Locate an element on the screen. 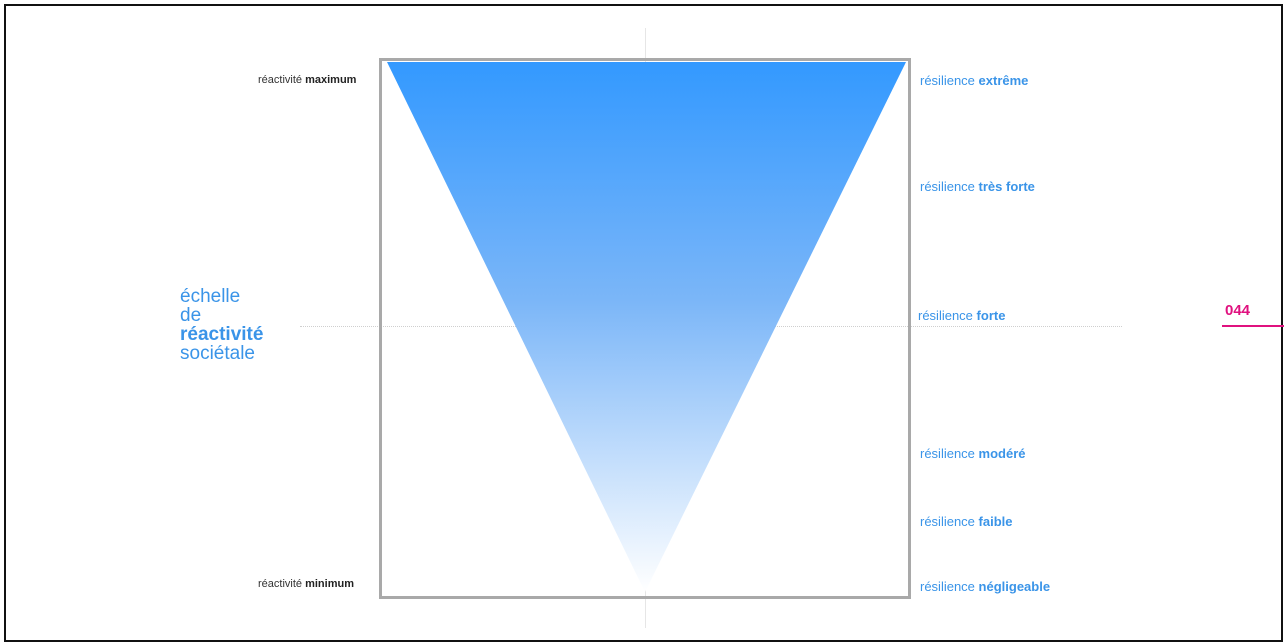  reactivity-max-label: réactivité maximum is located at coordinates (307, 80).